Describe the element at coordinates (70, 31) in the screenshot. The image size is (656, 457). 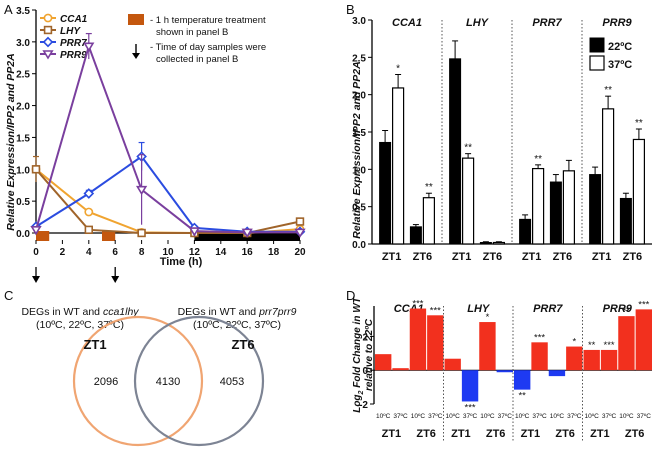
I see `legend-label-lhy: LHY` at that location.